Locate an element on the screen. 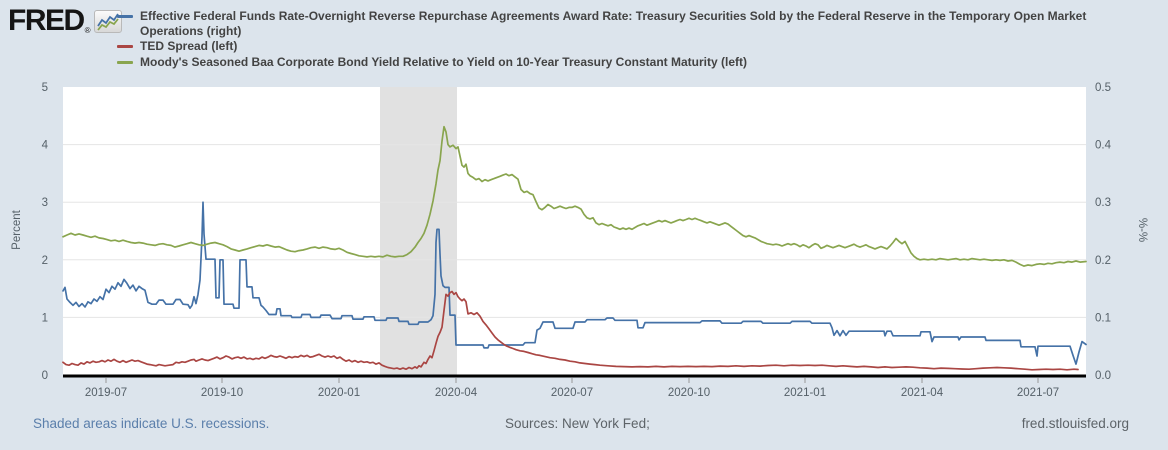 The image size is (1168, 450). fred-site-link: fred.stlouisfed.org is located at coordinates (1075, 423).